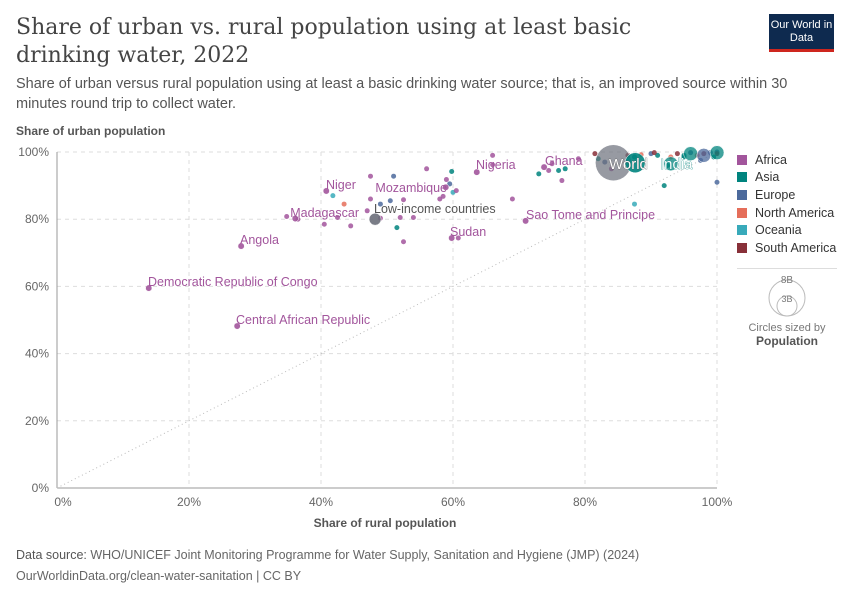 The height and width of the screenshot is (600, 850). I want to click on x-tick-label: 60%, so click(453, 502).